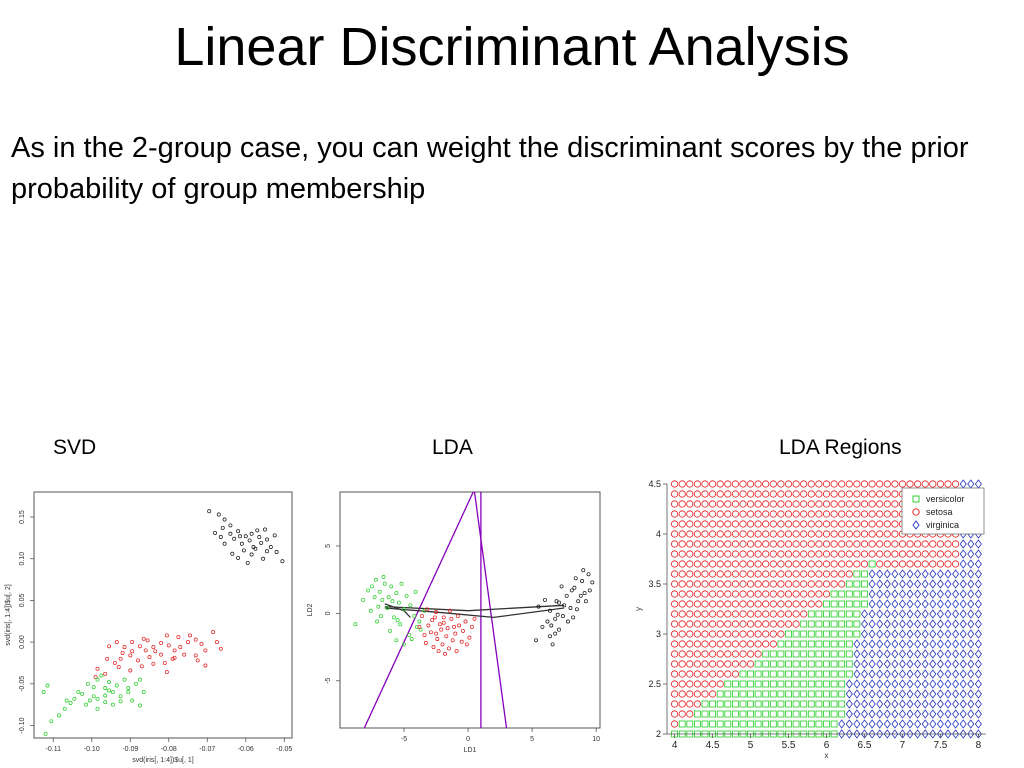 The height and width of the screenshot is (768, 1024). Describe the element at coordinates (943, 511) in the screenshot. I see `legend: versicolor setosa virginica` at that location.